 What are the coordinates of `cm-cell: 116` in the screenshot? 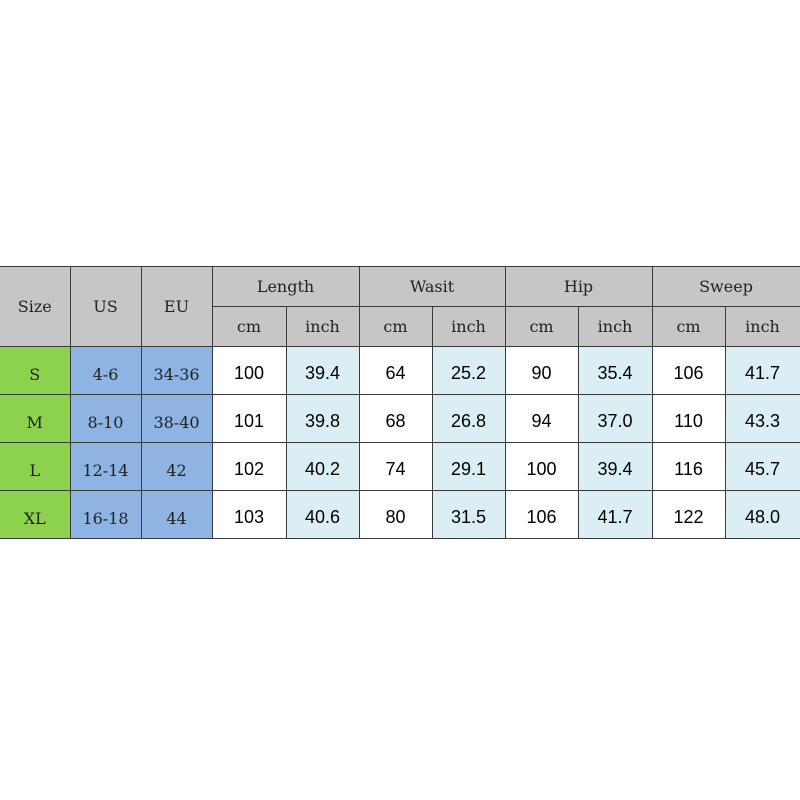 It's located at (688, 466).